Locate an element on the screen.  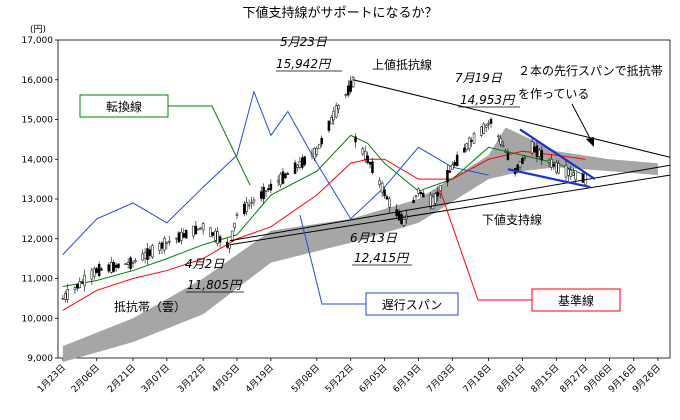
base-line-leader is located at coordinates (485, 245).